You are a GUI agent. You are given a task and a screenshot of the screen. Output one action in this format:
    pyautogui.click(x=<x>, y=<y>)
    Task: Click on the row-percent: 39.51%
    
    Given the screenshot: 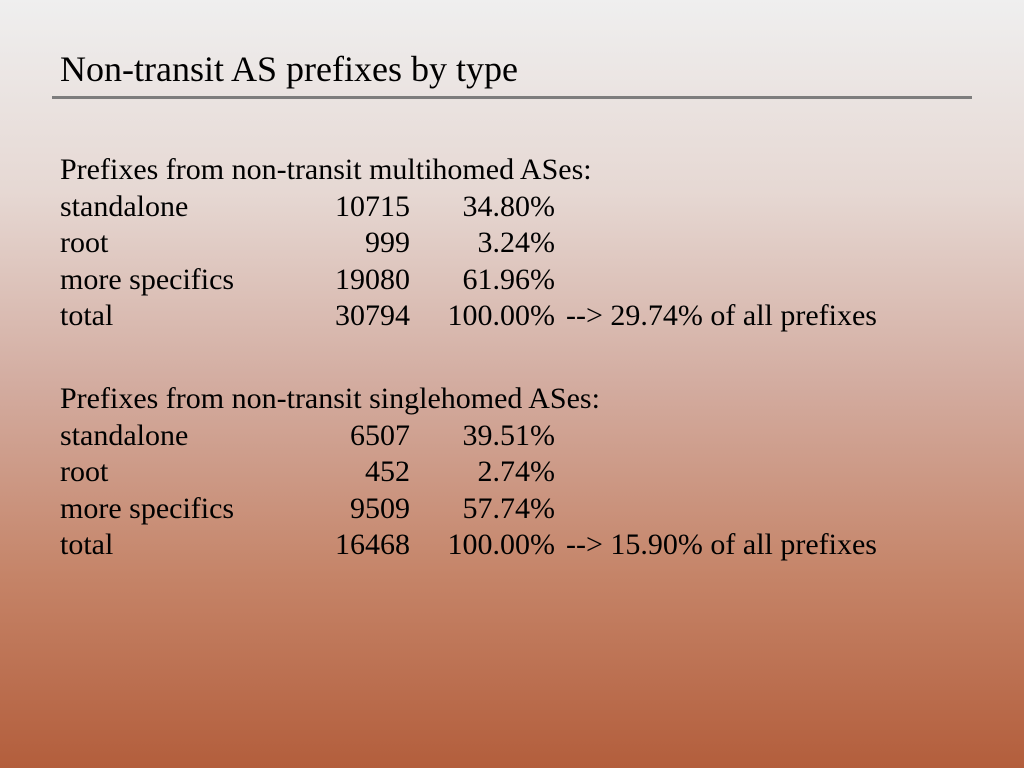 What is the action you would take?
    pyautogui.click(x=509, y=435)
    